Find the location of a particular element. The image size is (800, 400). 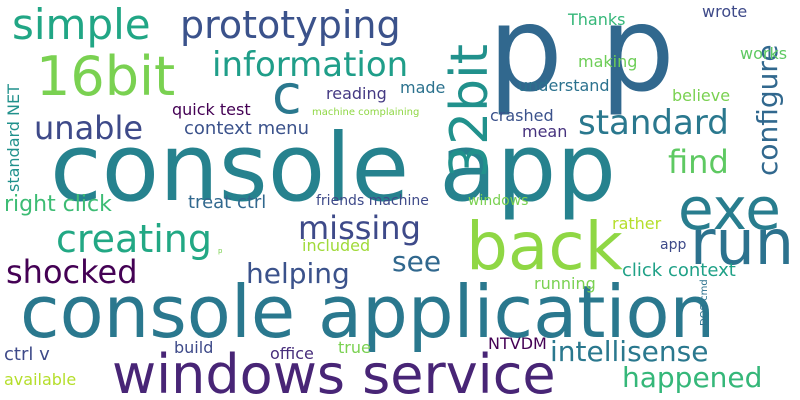

word-context-menu: context menu is located at coordinates (246, 128).